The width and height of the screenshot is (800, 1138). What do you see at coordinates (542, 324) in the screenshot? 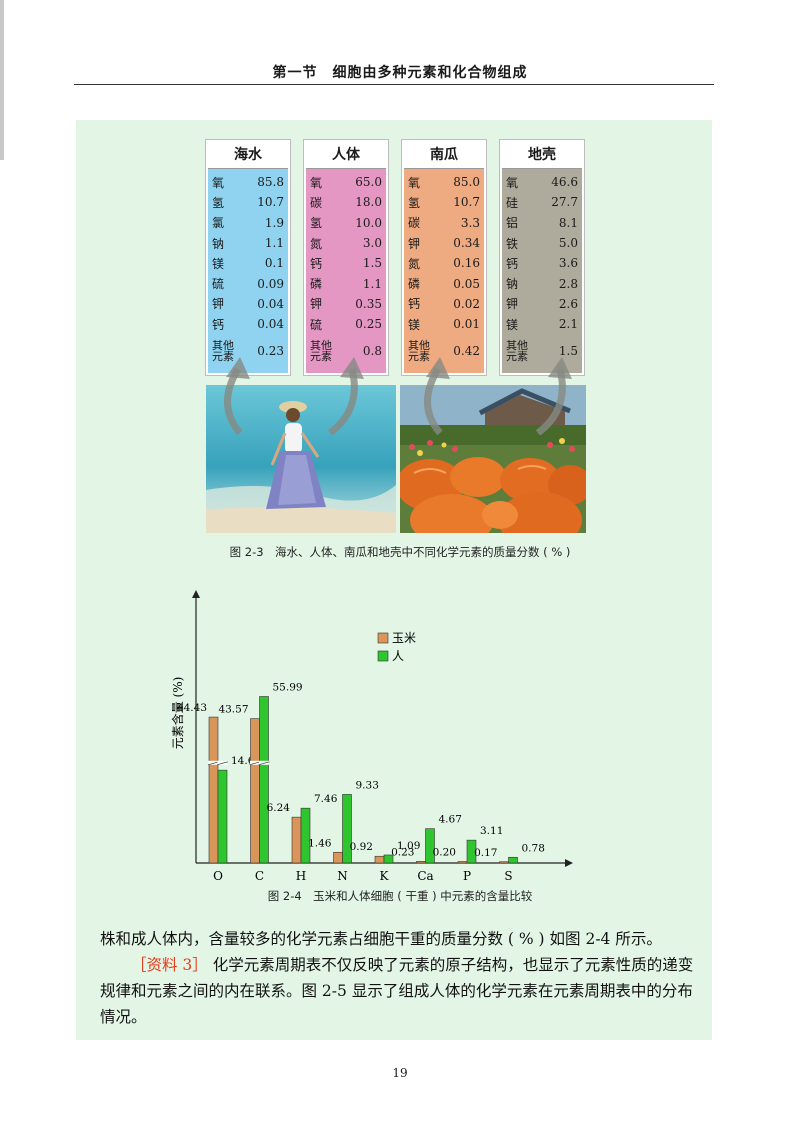
I see `table-row: 镁 2.1` at bounding box center [542, 324].